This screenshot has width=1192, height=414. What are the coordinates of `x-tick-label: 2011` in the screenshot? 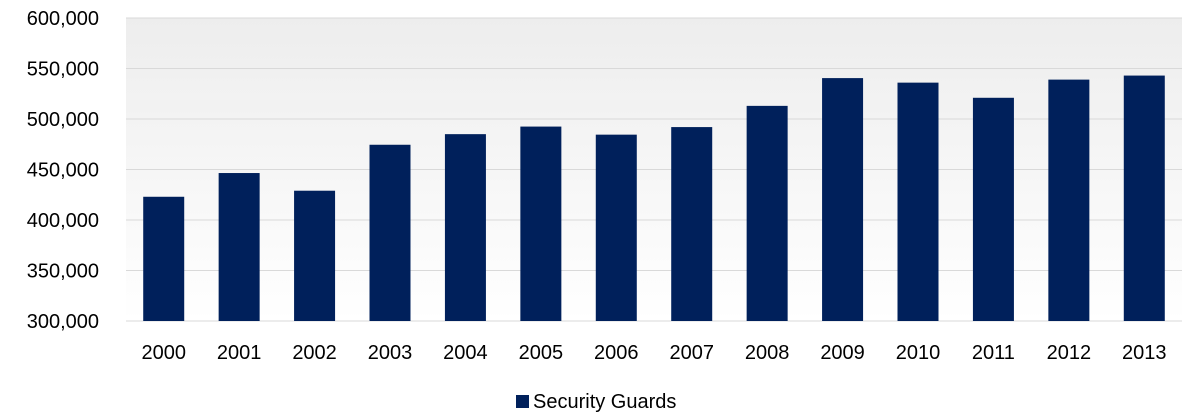 It's located at (993, 353).